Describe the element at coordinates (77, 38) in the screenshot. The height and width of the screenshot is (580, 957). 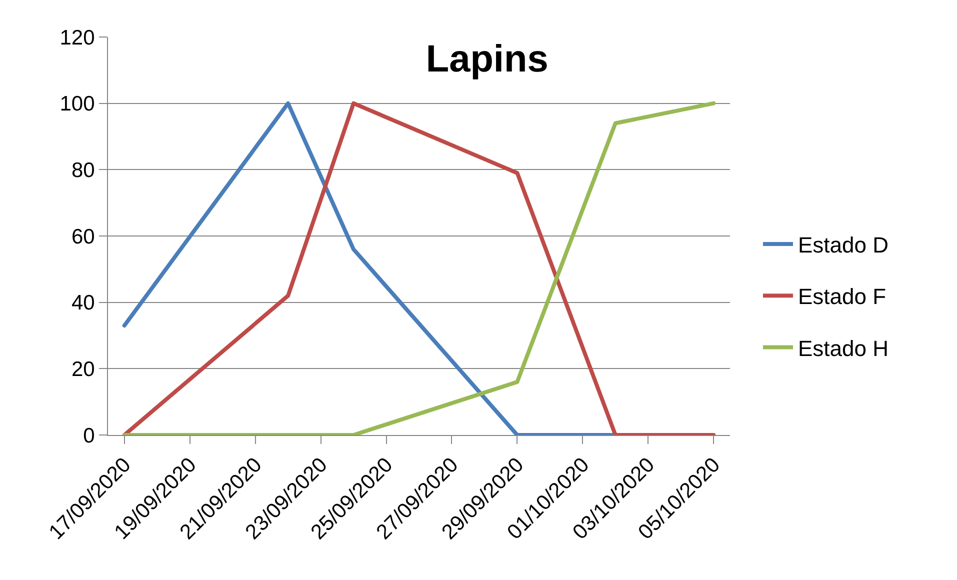
I see `y-tick-label: 120` at that location.